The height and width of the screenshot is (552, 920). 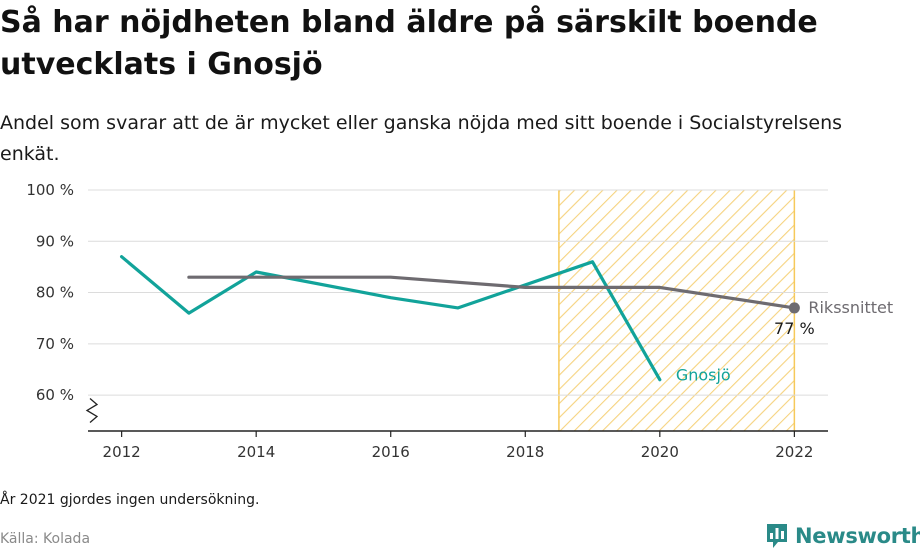 I want to click on x-tick-label: 2022, so click(x=794, y=452).